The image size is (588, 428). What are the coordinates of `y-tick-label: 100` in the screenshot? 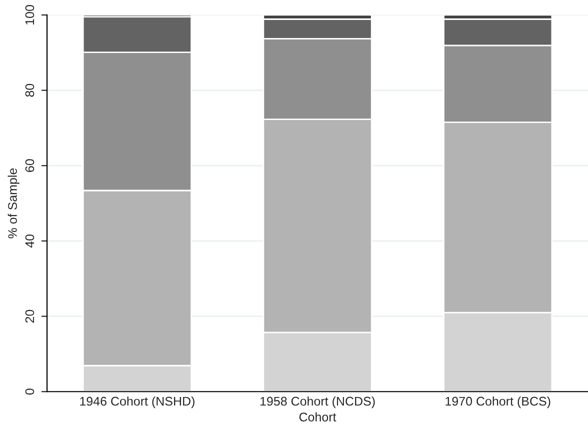 It's located at (29, 14).